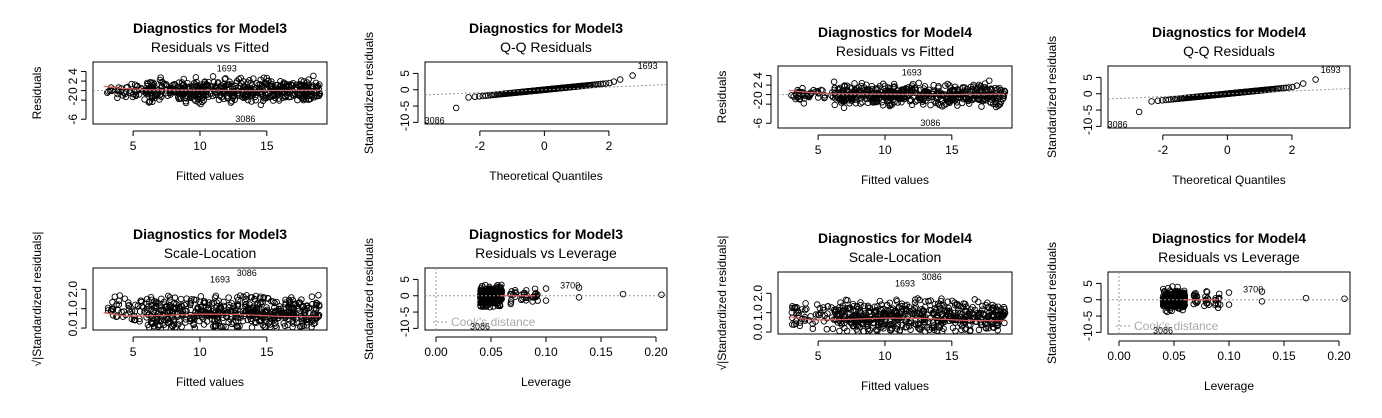 Image resolution: width=1382 pixels, height=418 pixels. What do you see at coordinates (1088, 283) in the screenshot?
I see `y-tick-label: 5` at bounding box center [1088, 283].